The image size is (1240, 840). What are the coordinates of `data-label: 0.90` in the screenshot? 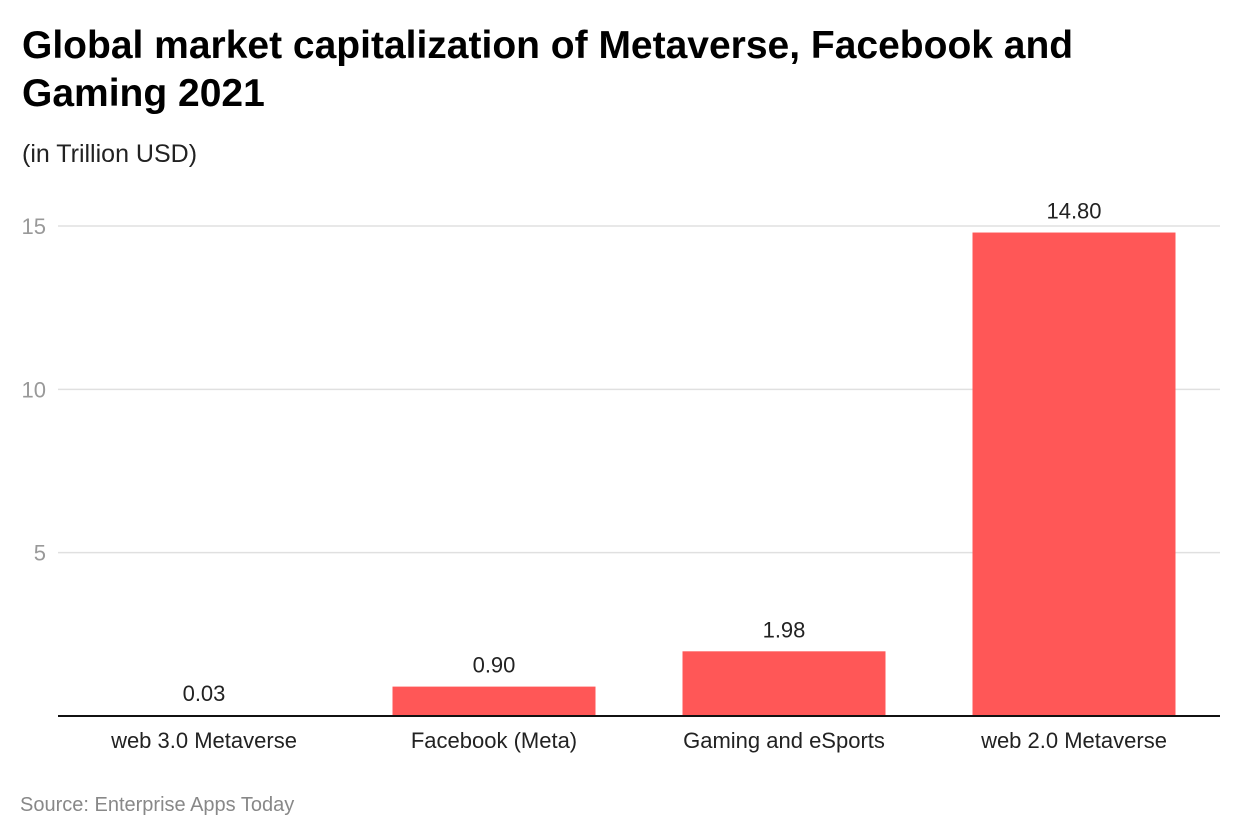 It's located at (494, 665).